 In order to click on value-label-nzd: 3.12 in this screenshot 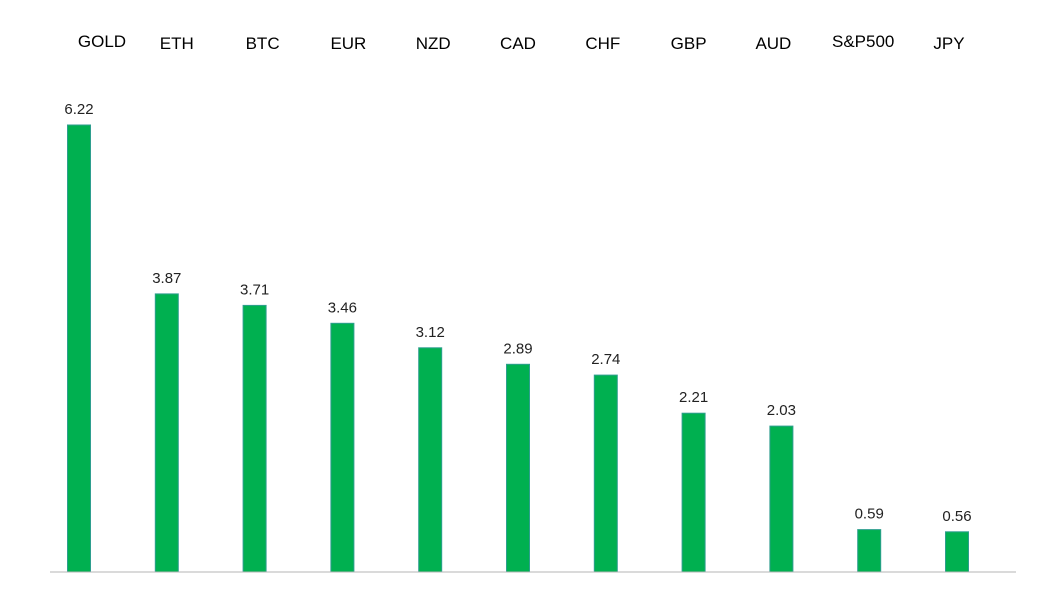, I will do `click(430, 332)`.